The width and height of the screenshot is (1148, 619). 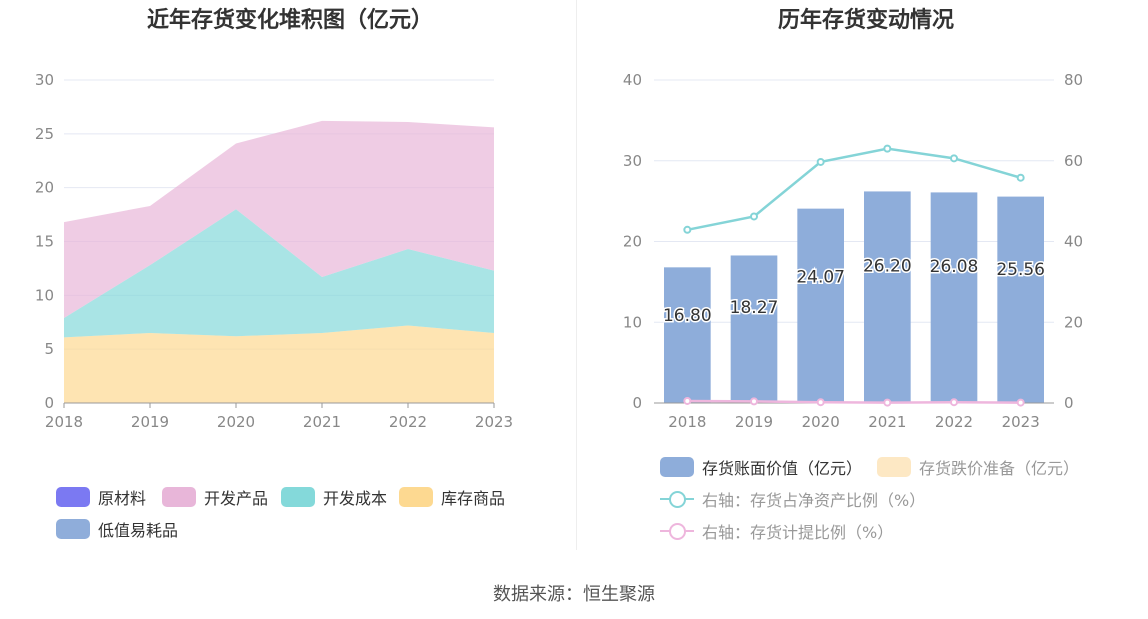 I want to click on bar-data-label: 26.20, so click(x=887, y=266).